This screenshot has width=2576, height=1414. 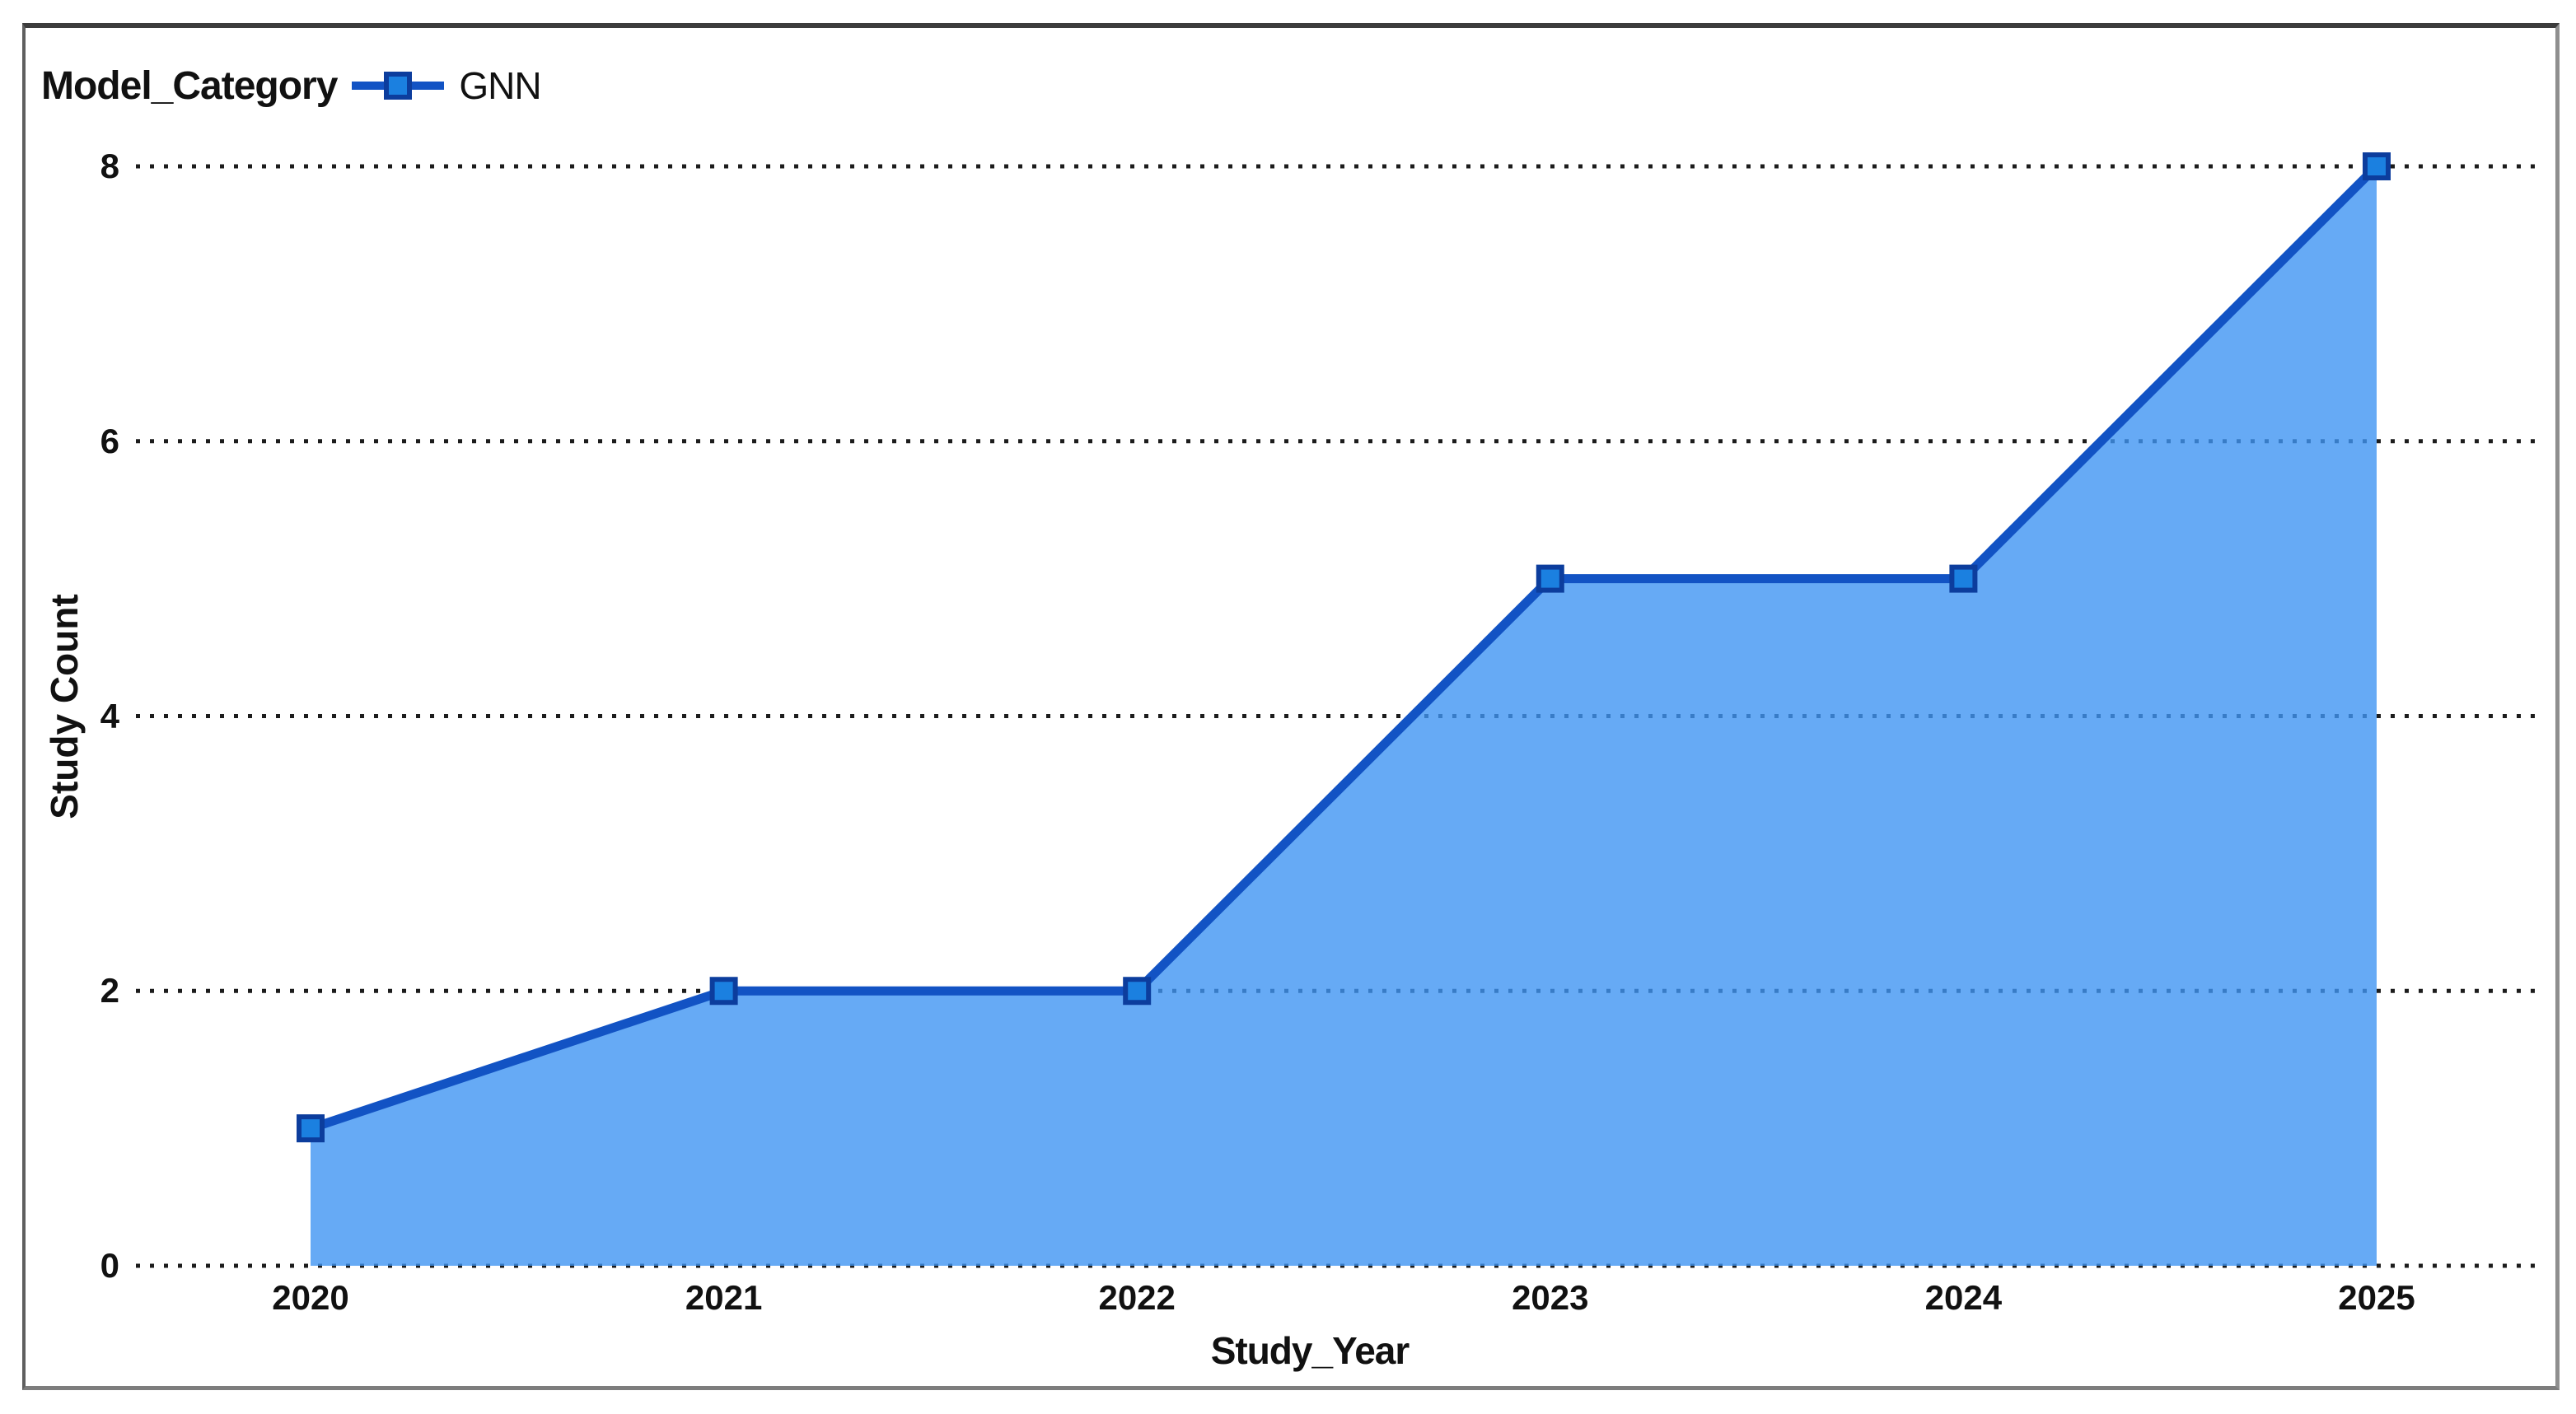 What do you see at coordinates (1137, 991) in the screenshot?
I see `data-point-marker-2022` at bounding box center [1137, 991].